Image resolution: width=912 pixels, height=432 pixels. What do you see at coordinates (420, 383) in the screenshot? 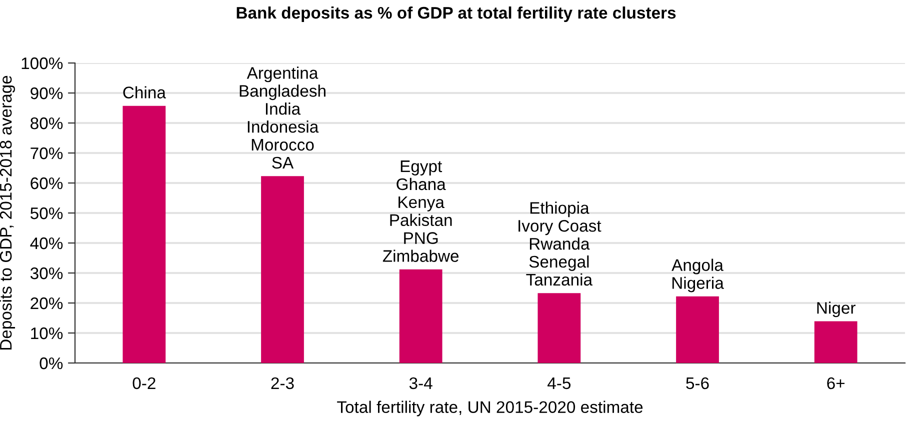
I see `x-tick-label: 3-4` at bounding box center [420, 383].